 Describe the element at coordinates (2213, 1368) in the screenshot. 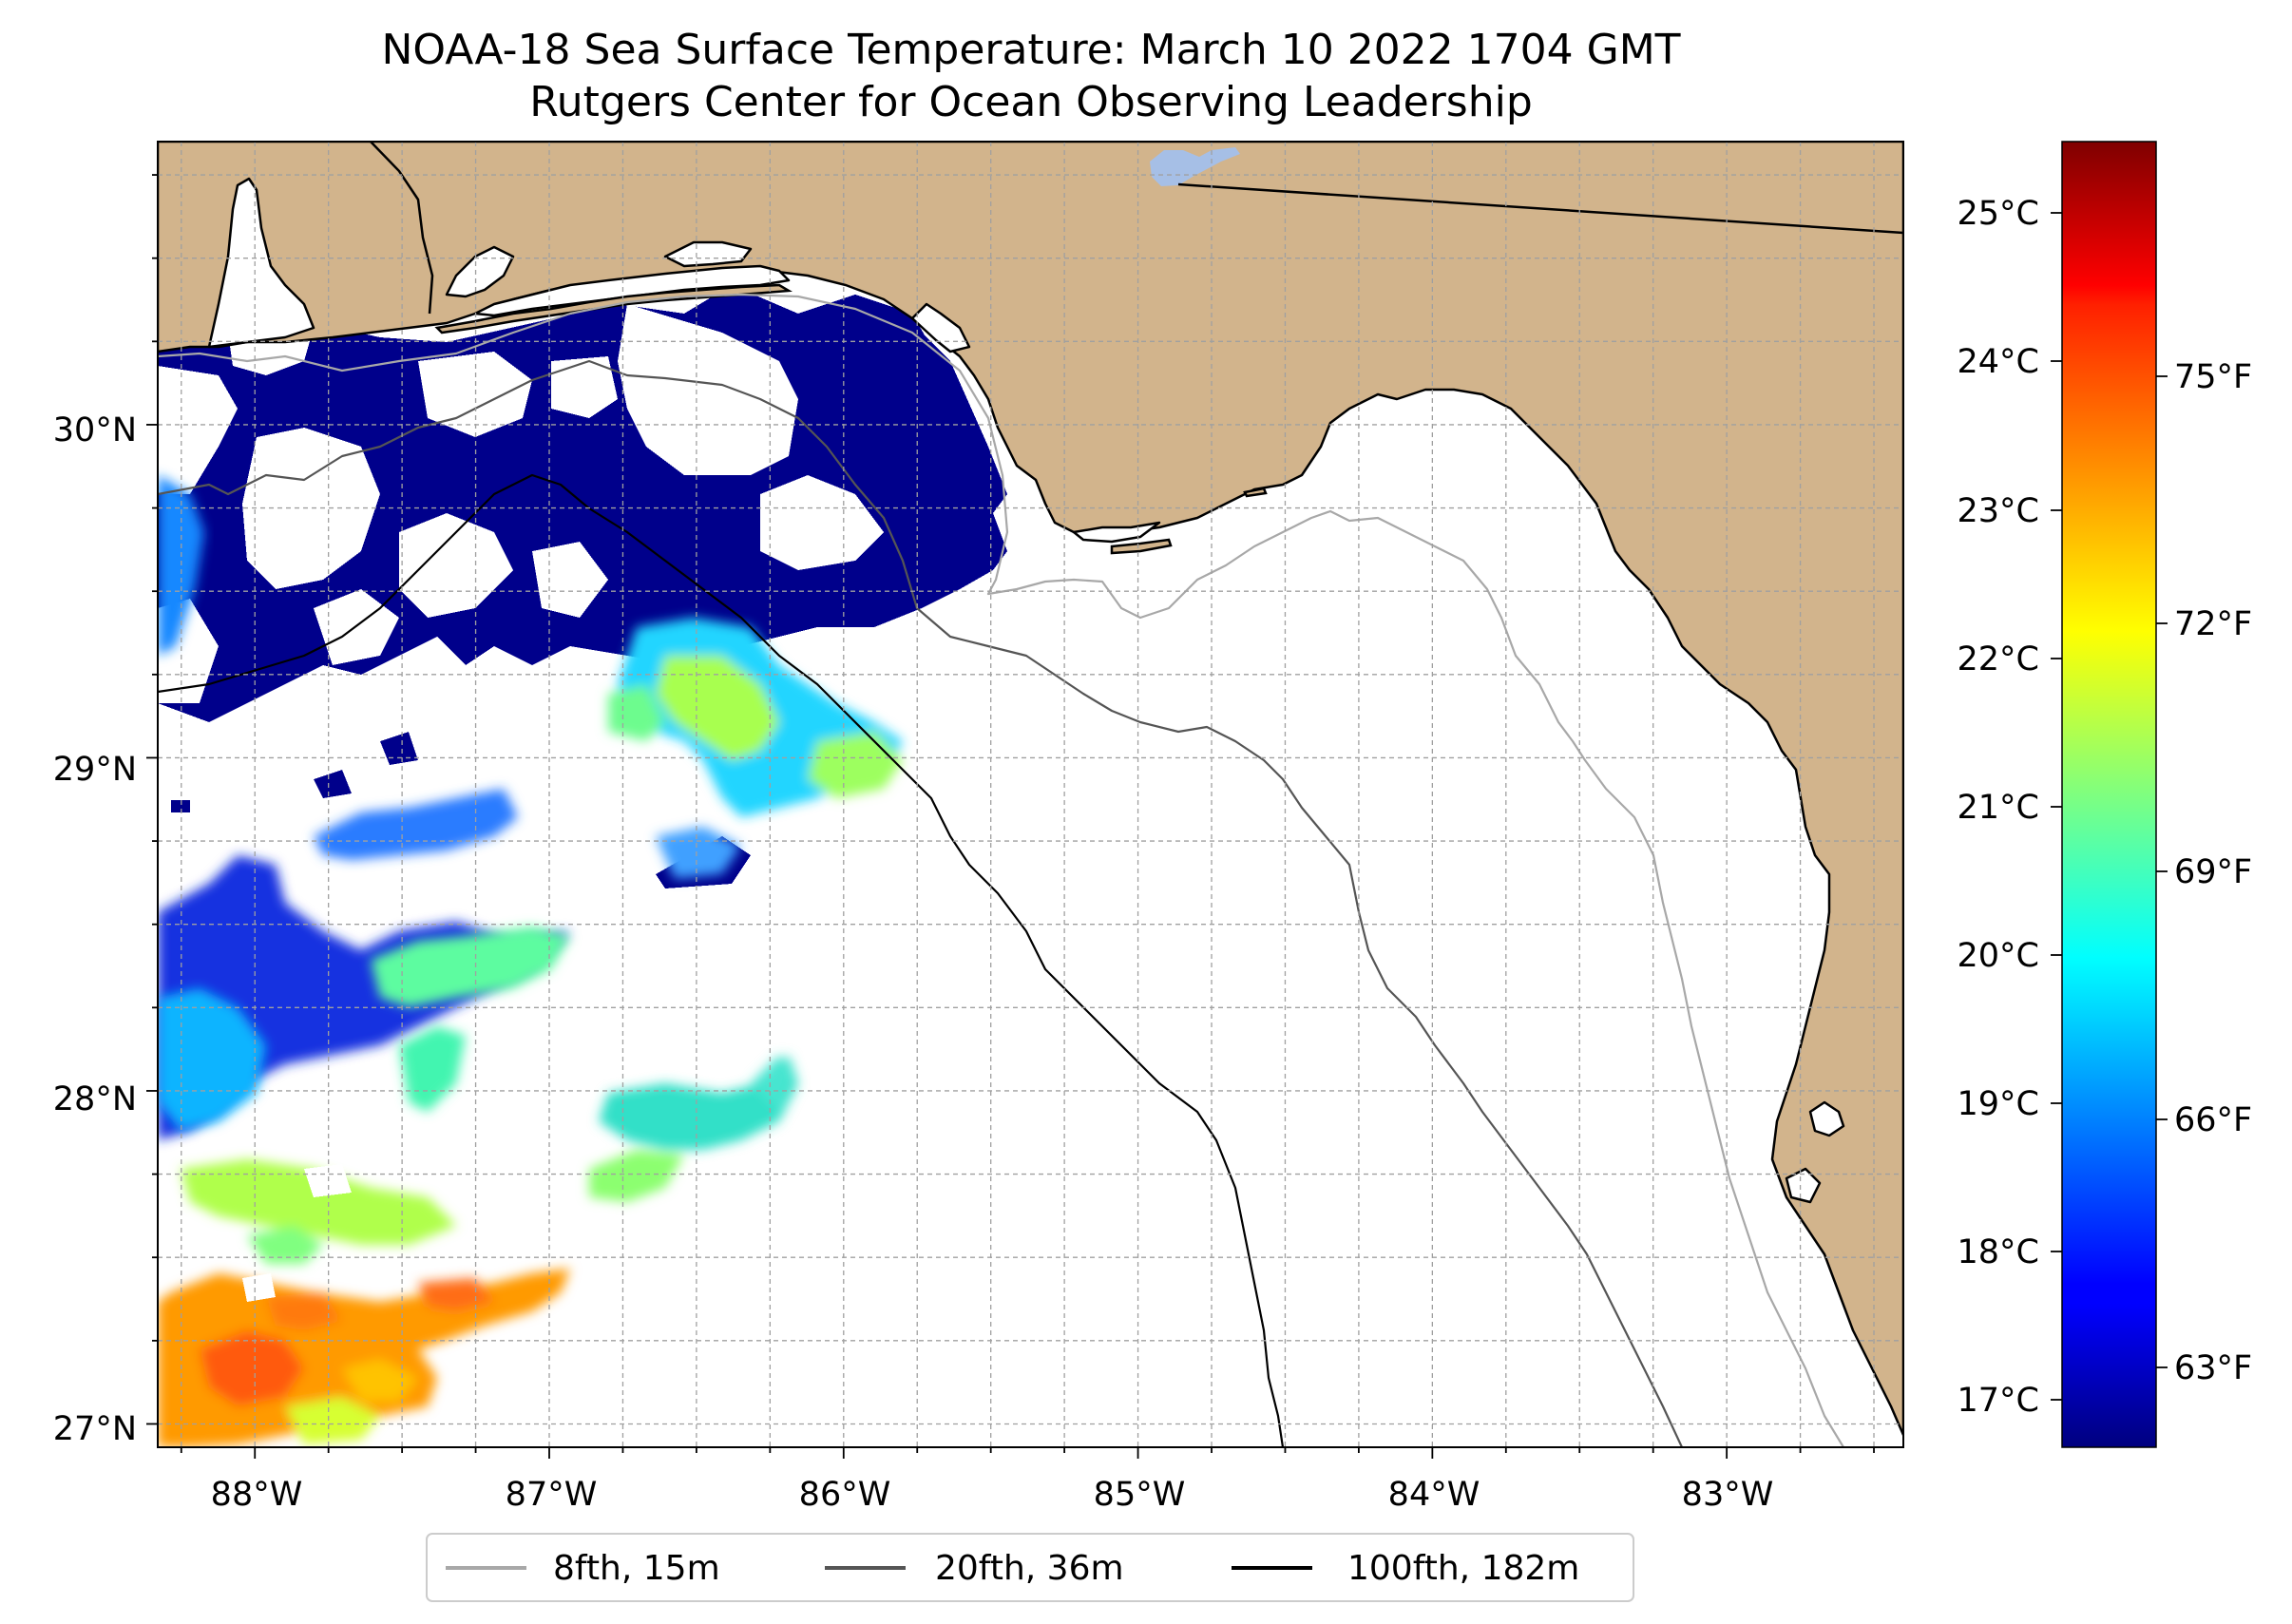

I see `fahrenheit-label: 63°F` at that location.